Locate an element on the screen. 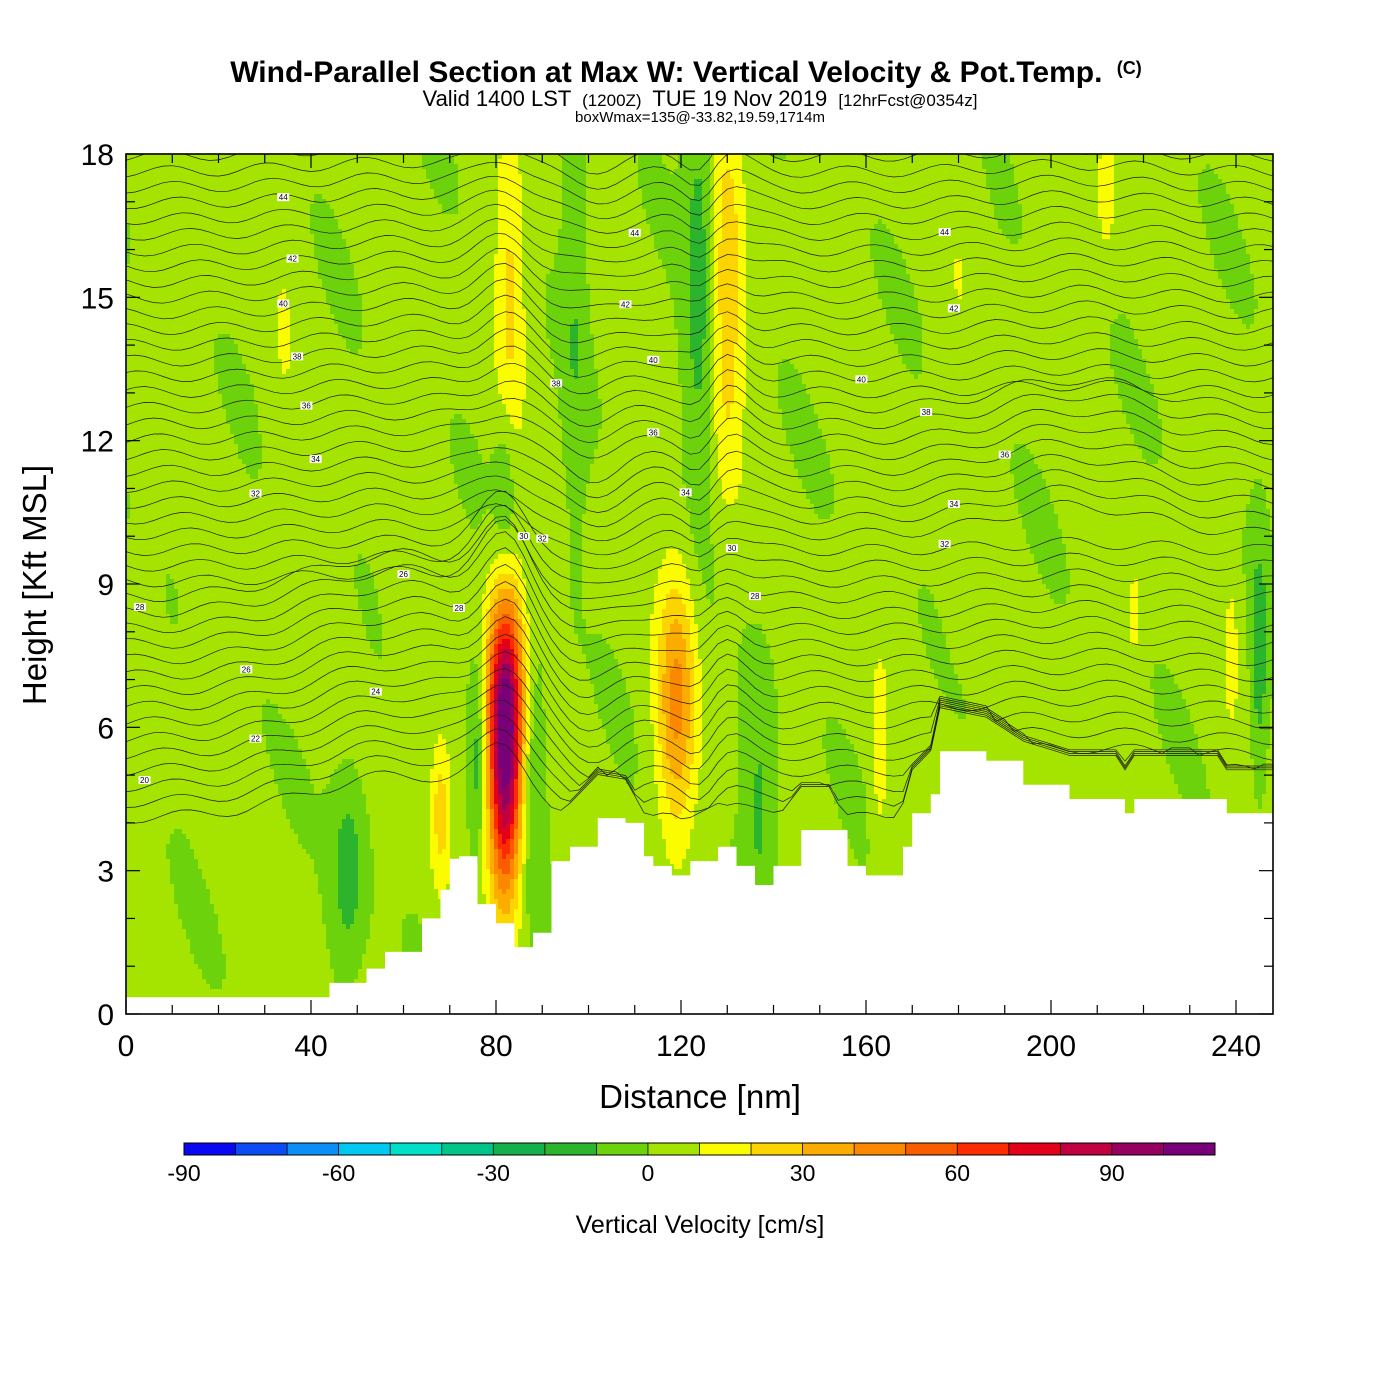 The width and height of the screenshot is (1400, 1400). y-tick-label: 9 is located at coordinates (105, 585).